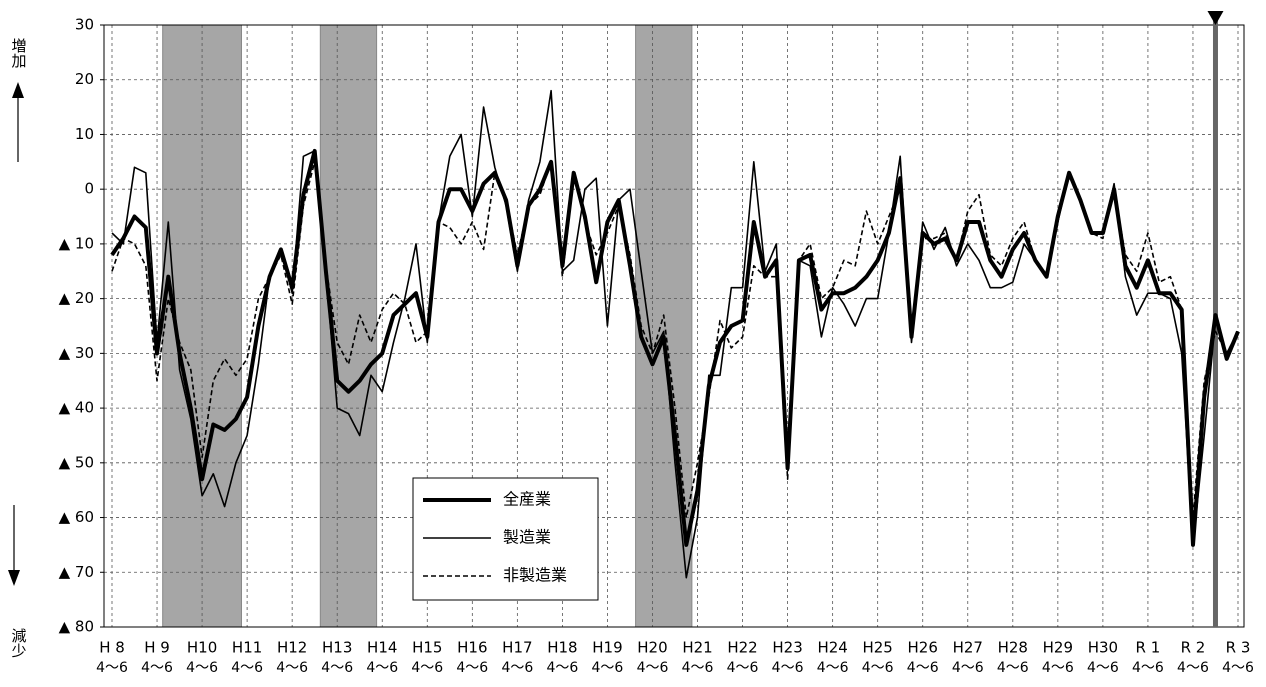 The width and height of the screenshot is (1266, 687). Describe the element at coordinates (76, 627) in the screenshot. I see `y-tick-label: ▲ 80` at that location.